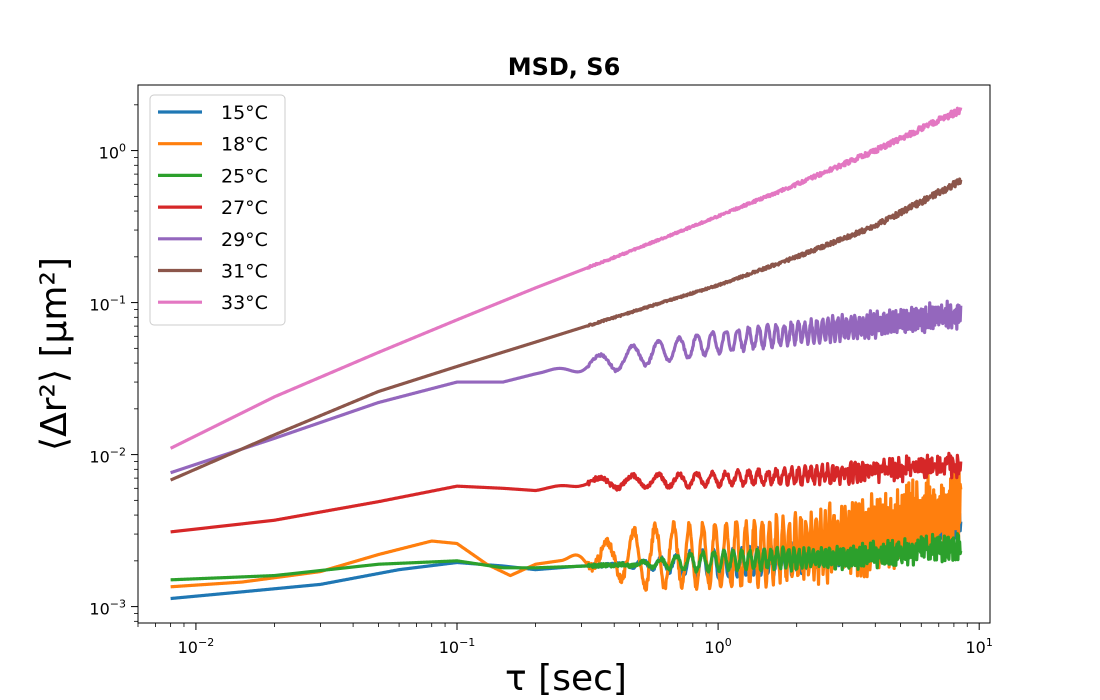  Describe the element at coordinates (244, 145) in the screenshot. I see `legend-label-18C: 18°C` at that location.